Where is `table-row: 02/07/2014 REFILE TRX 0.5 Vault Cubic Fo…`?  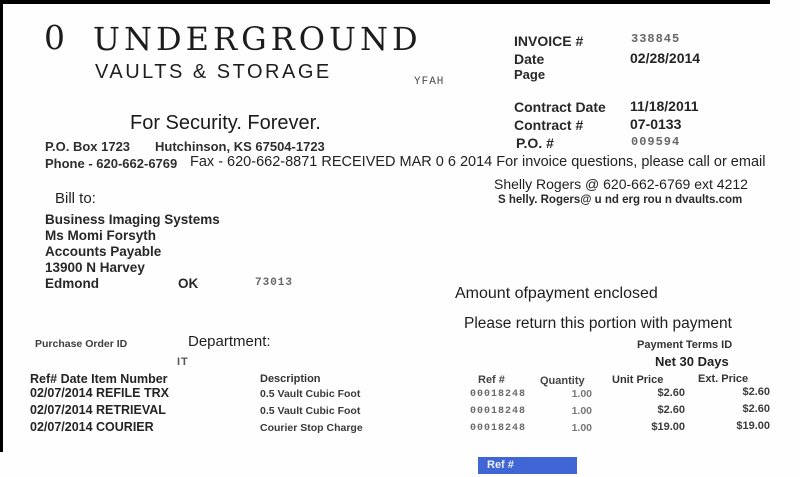
table-row: 02/07/2014 REFILE TRX 0.5 Vault Cubic Fo… is located at coordinates (400, 393).